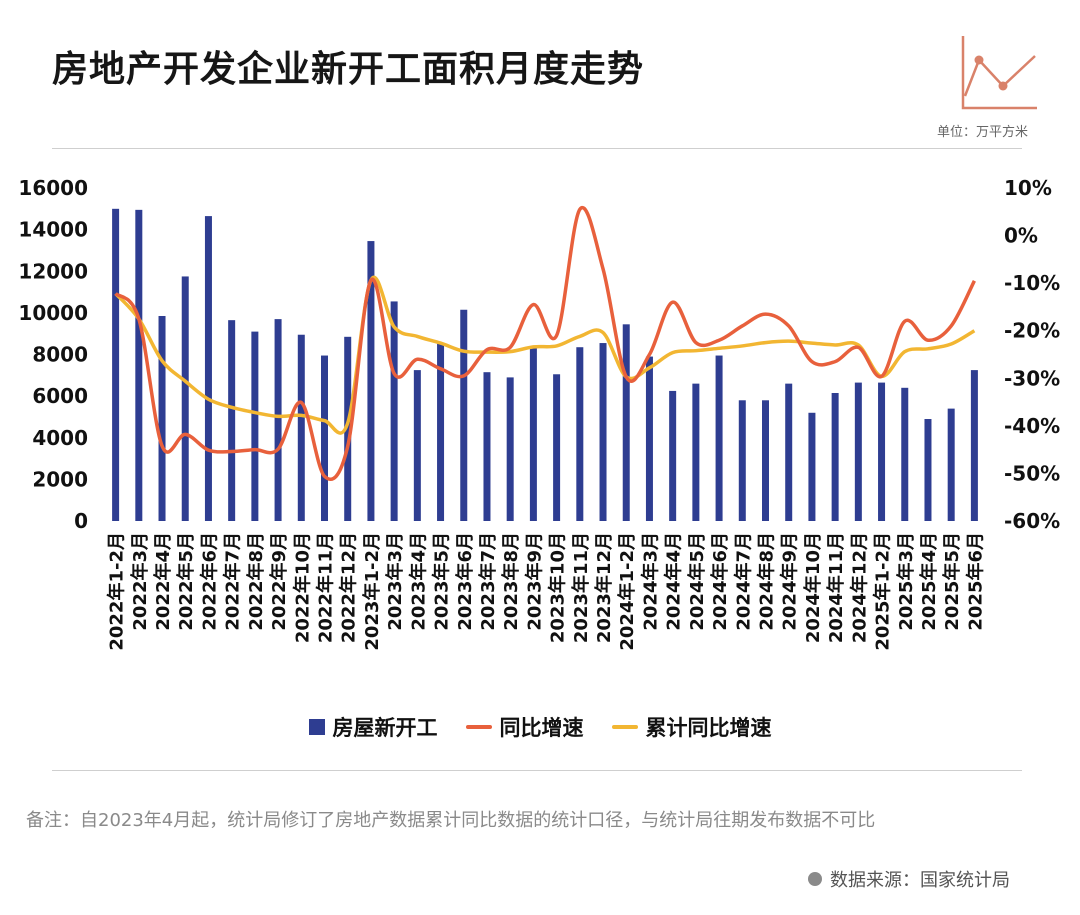 Image resolution: width=1080 pixels, height=915 pixels. What do you see at coordinates (140, 581) in the screenshot?
I see `x-tick-label: 2022年3月` at bounding box center [140, 581].